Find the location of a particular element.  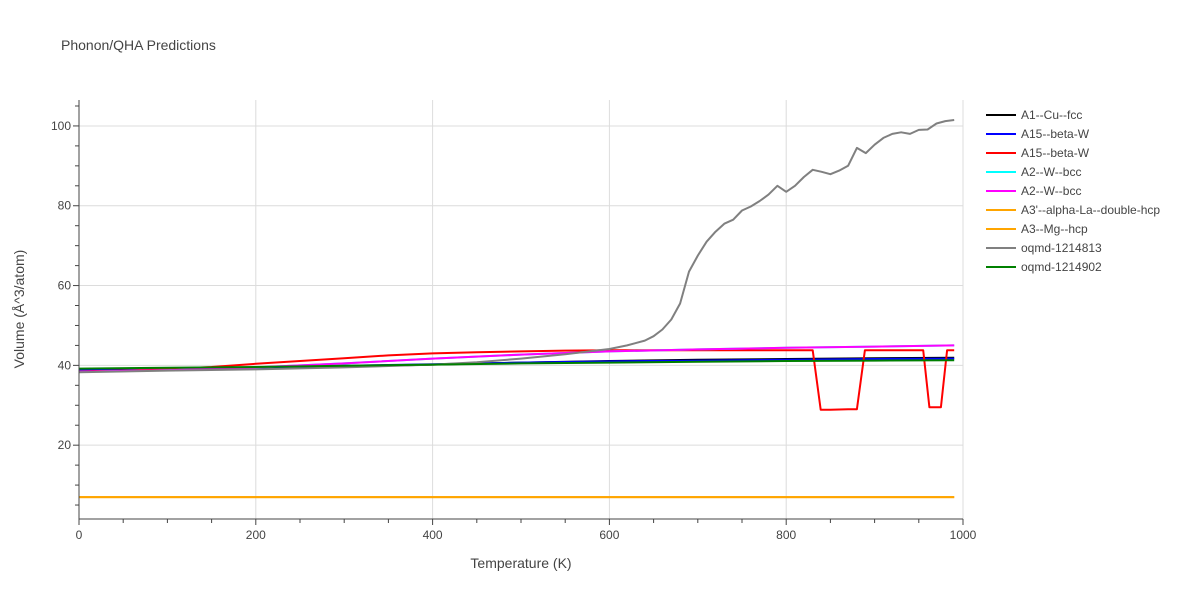

y-tick-label: 80 is located at coordinates (65, 206).